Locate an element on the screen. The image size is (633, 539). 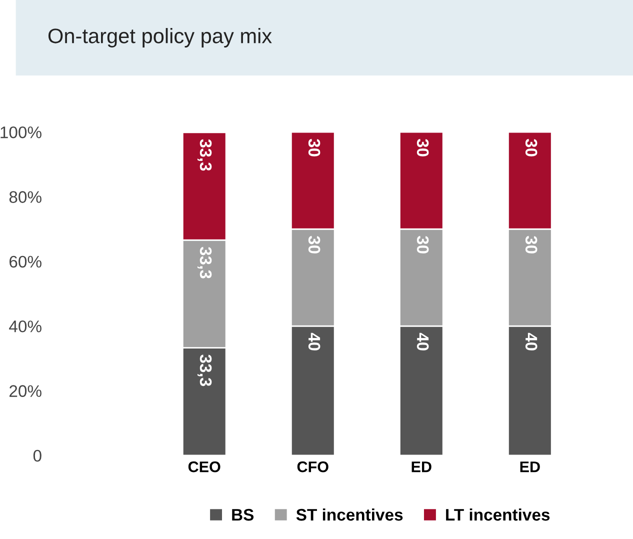
legend-label: LT incentives is located at coordinates (498, 514).